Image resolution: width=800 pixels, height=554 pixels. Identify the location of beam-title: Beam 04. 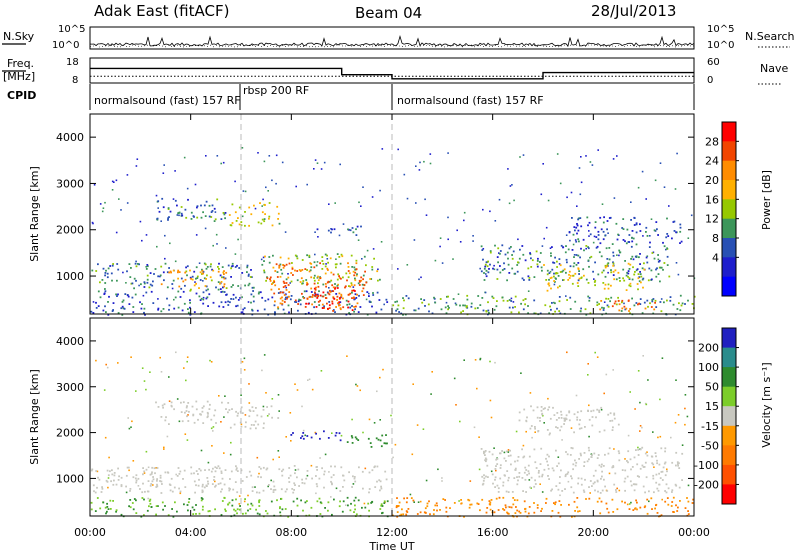
(388, 13).